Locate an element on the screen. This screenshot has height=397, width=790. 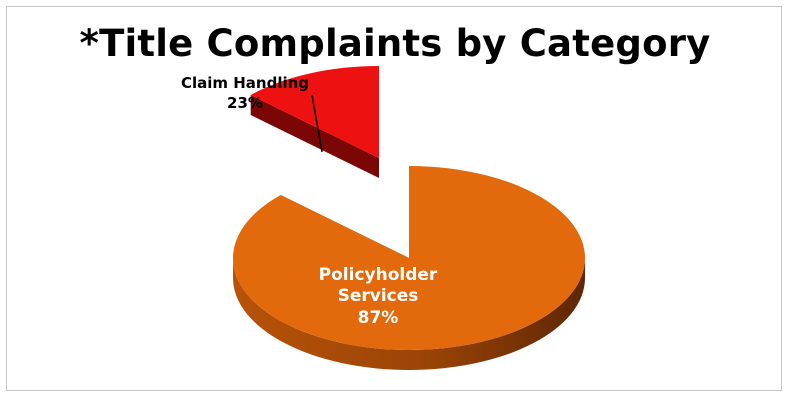
slice-label-policyholder-percent: 87% is located at coordinates (378, 318).